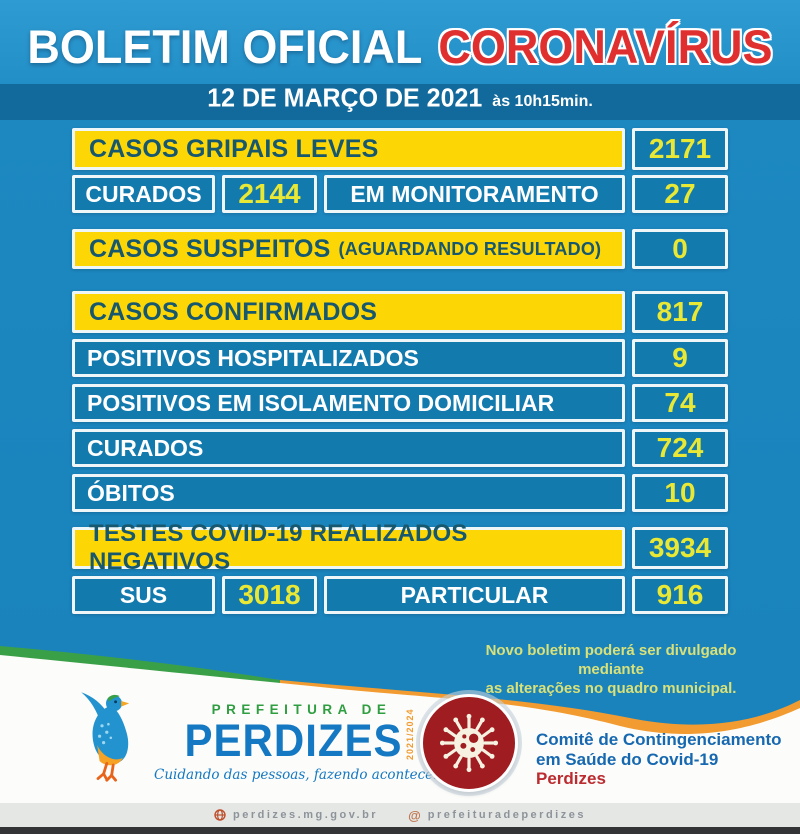 This screenshot has height=834, width=800. I want to click on label-gripais-curados: CURADOS, so click(143, 194).